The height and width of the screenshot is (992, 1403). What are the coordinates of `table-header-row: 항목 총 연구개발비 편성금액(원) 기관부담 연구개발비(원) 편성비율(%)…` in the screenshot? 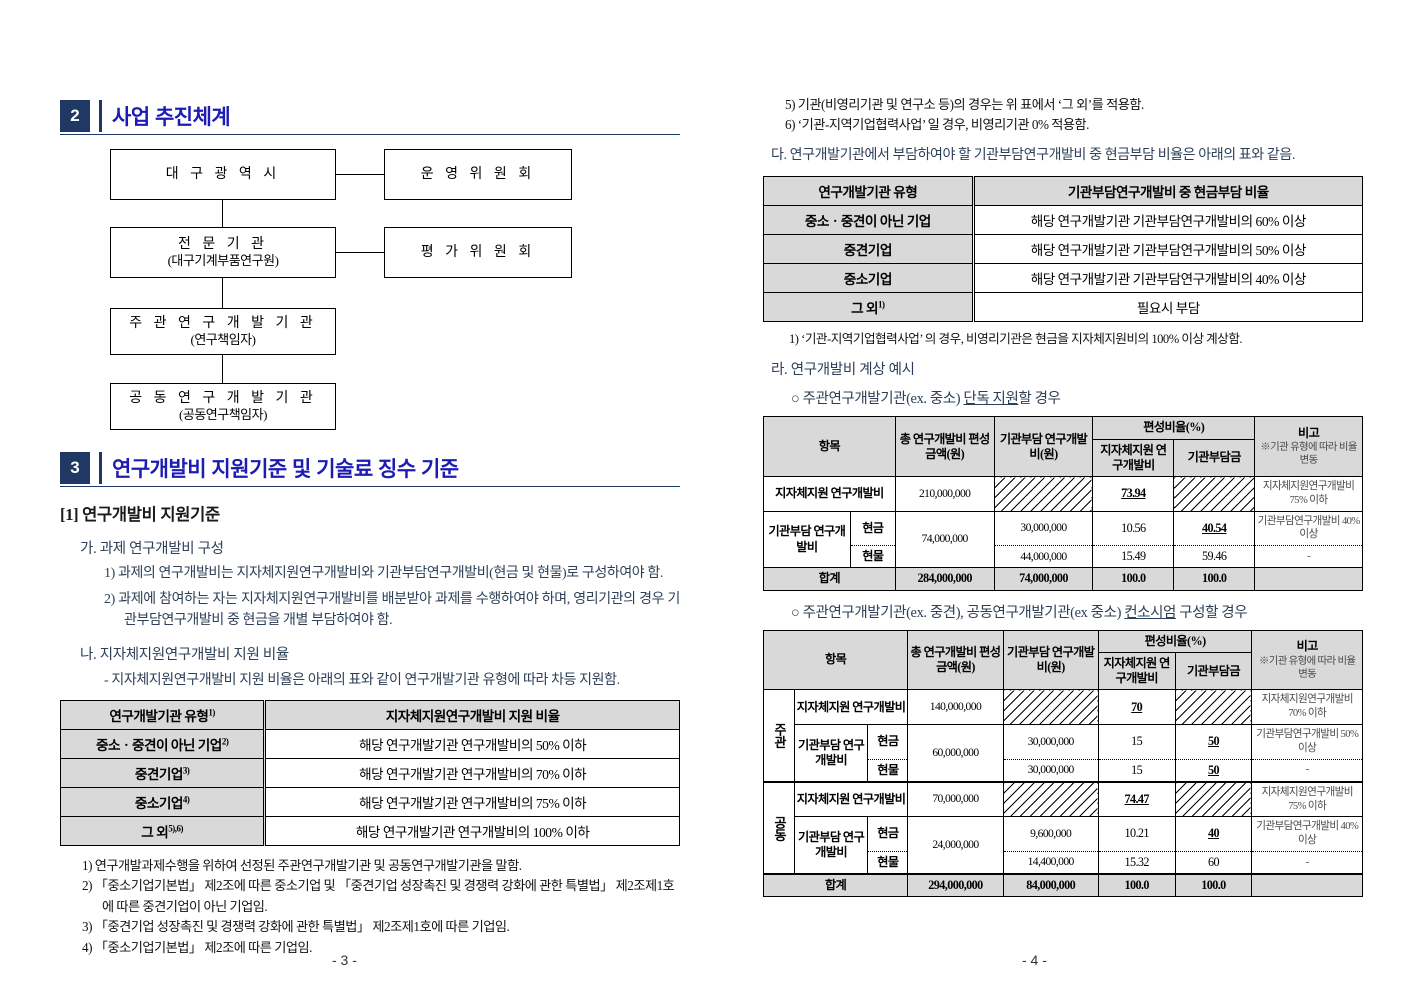 It's located at (1063, 447).